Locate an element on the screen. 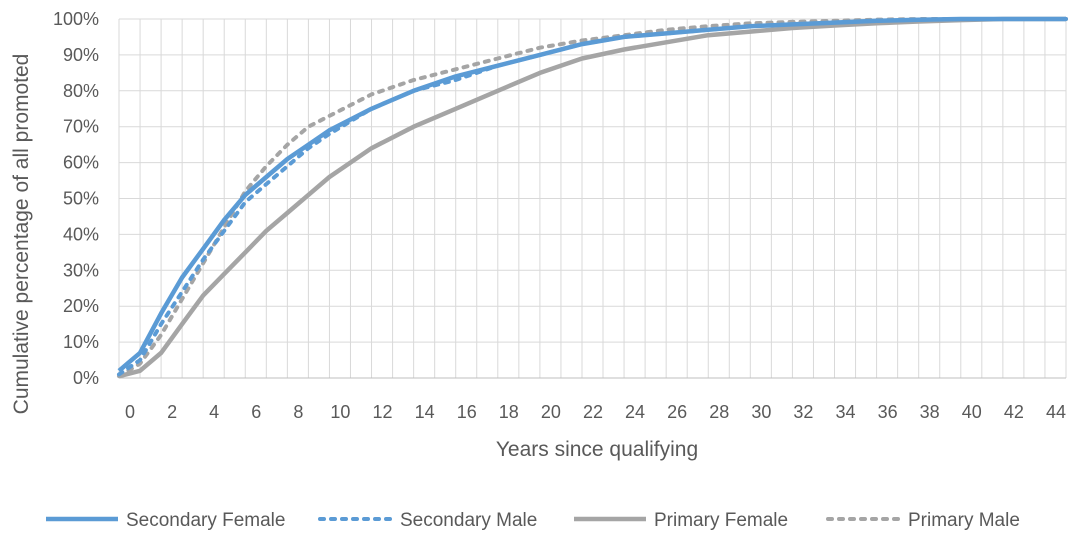 The height and width of the screenshot is (534, 1072). y-tick-label: 30% is located at coordinates (81, 270).